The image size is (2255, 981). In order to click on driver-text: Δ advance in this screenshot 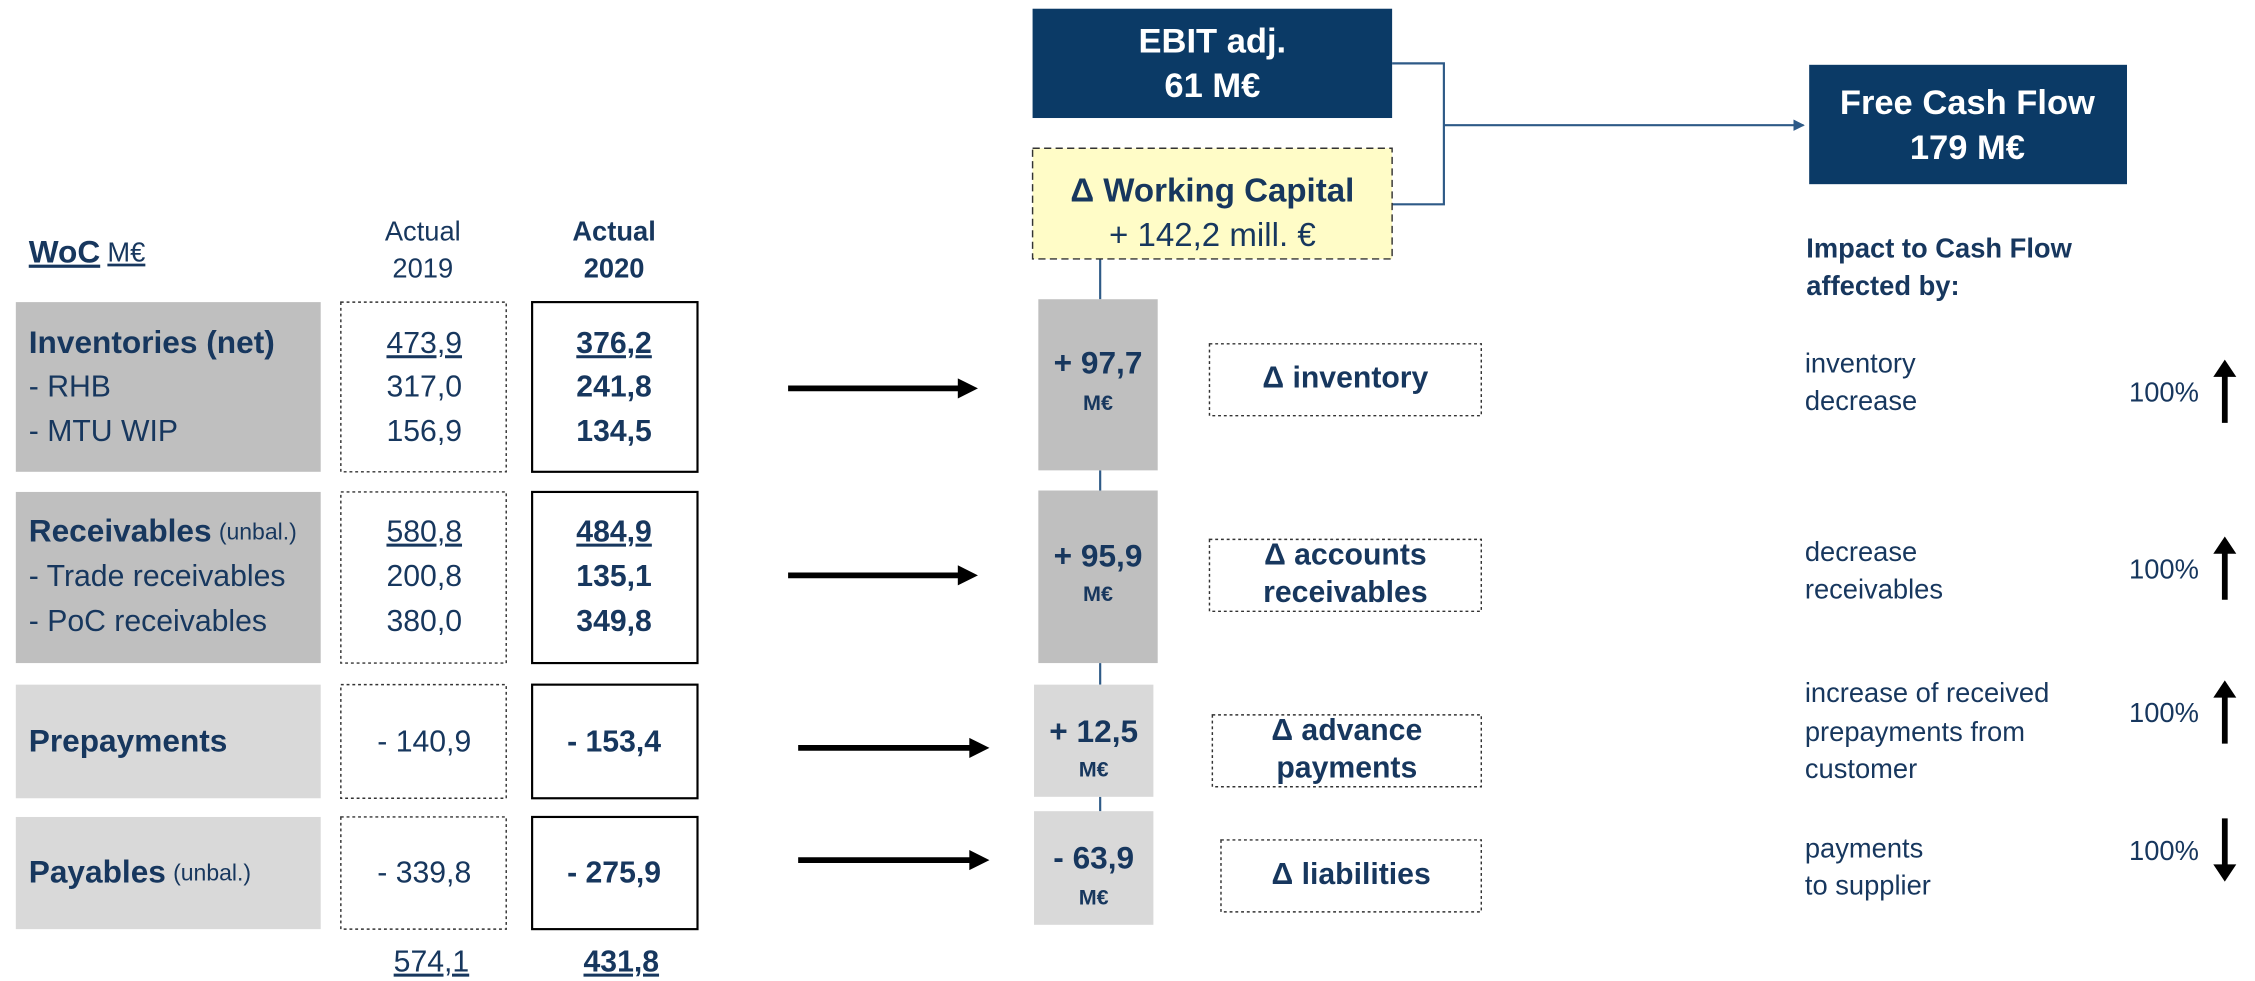, I will do `click(1346, 730)`.